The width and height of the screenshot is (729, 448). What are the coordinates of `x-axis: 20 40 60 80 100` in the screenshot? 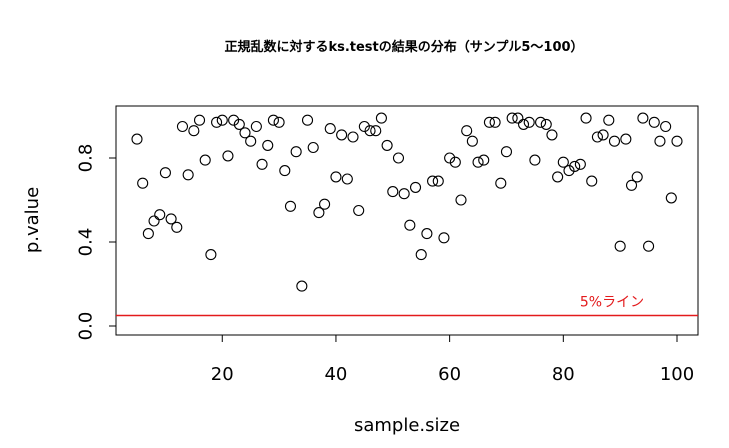 It's located at (452, 360).